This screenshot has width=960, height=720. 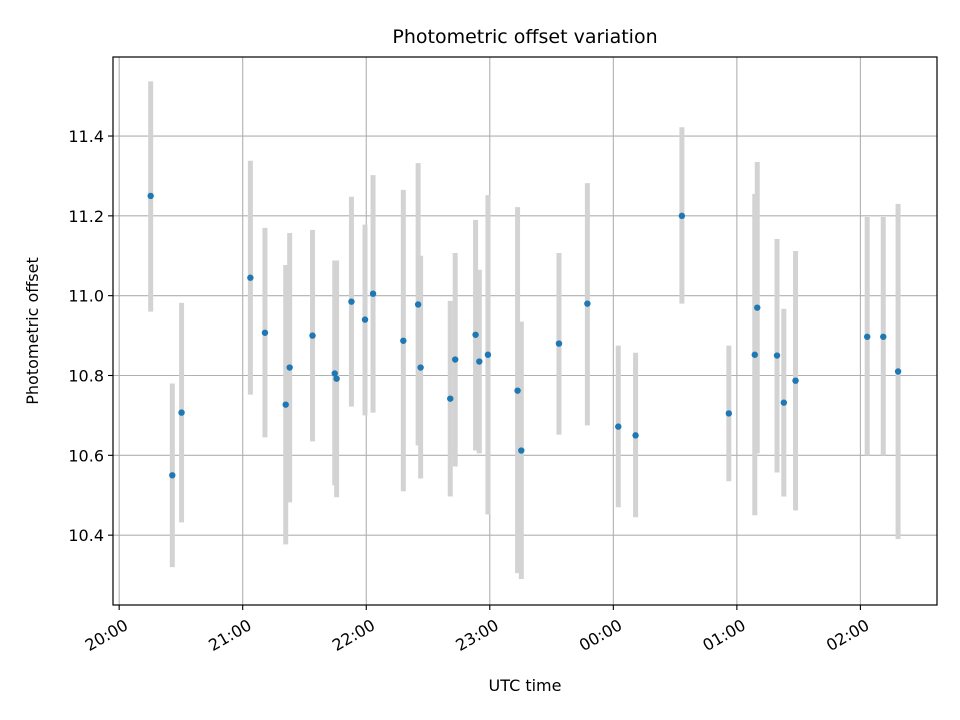 What do you see at coordinates (90, 336) in the screenshot?
I see `y-axis-ticks: 10.4 10.6 10.8 11.0 11.2 11.4` at bounding box center [90, 336].